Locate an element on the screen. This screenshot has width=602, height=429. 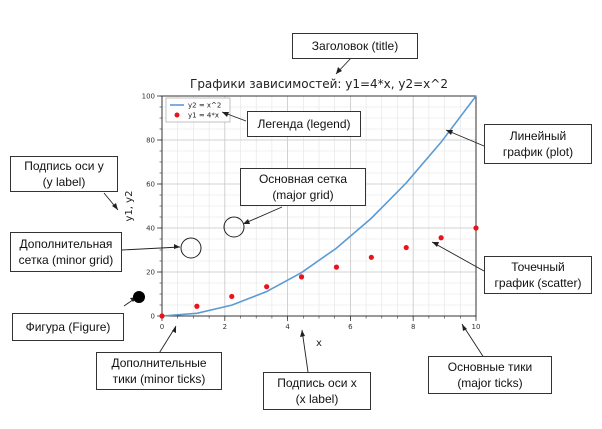
legend-scatter-swatch is located at coordinates (177, 115).